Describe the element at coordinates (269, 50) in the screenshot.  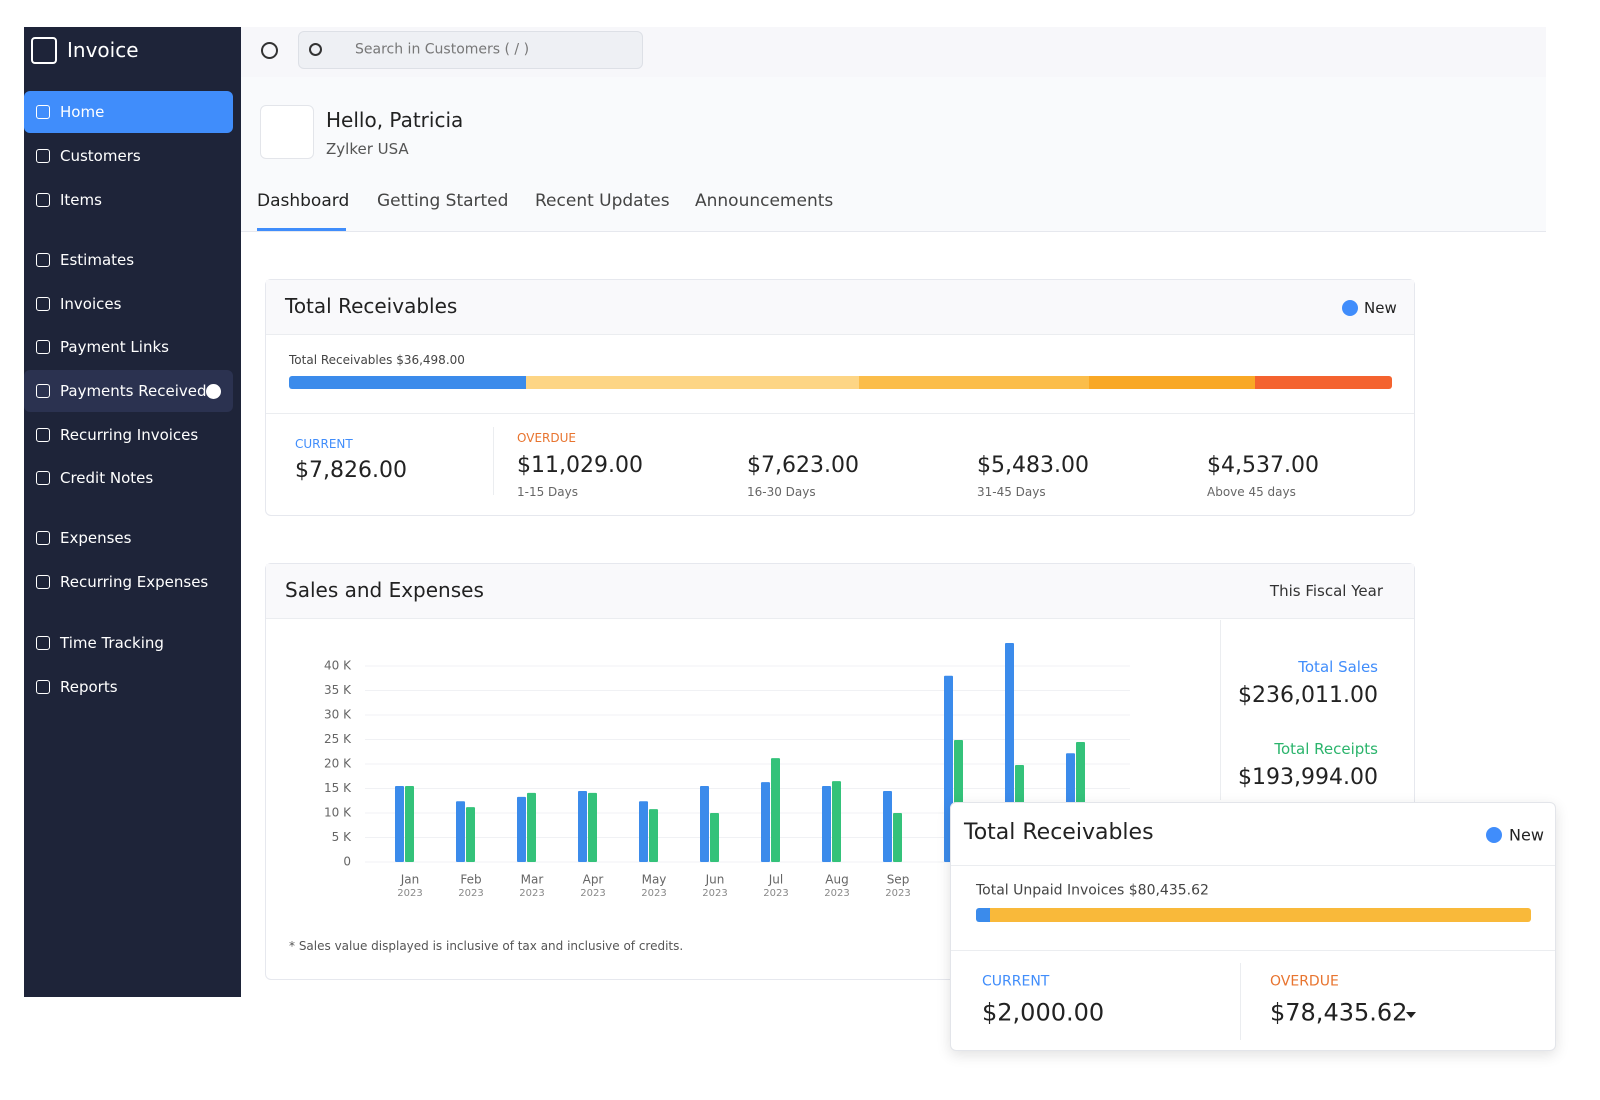
I see `history-icon` at that location.